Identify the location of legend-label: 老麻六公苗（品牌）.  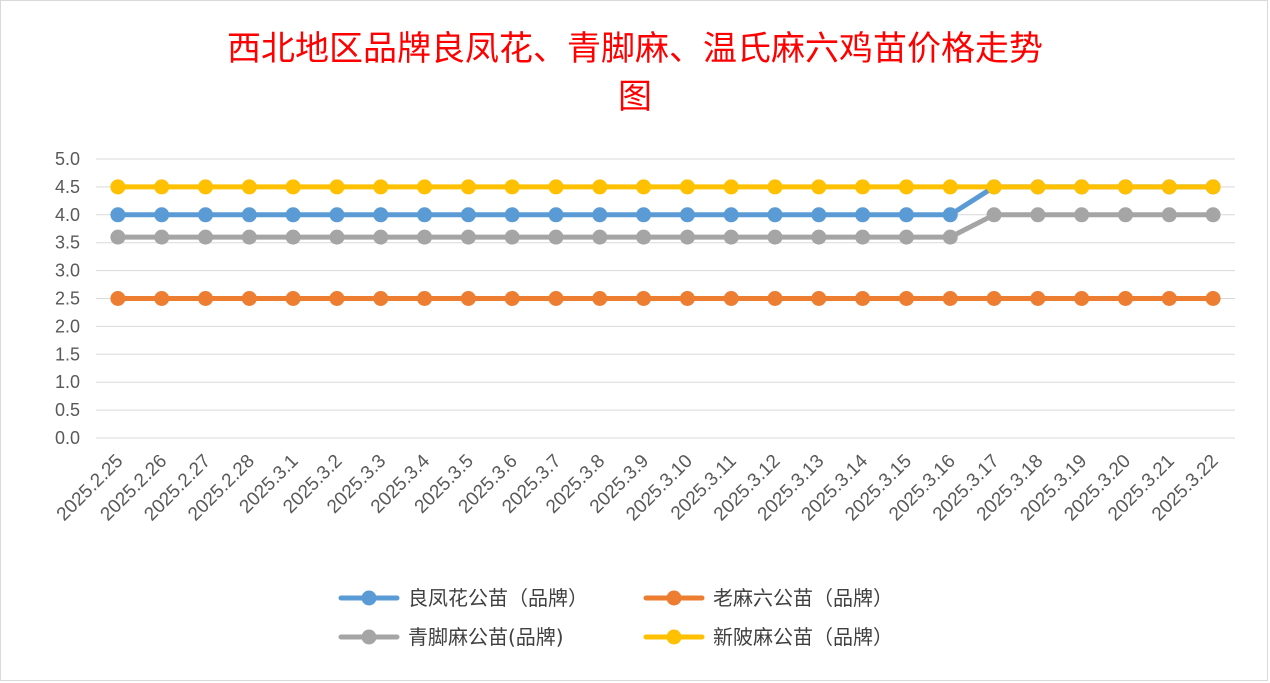
(803, 598).